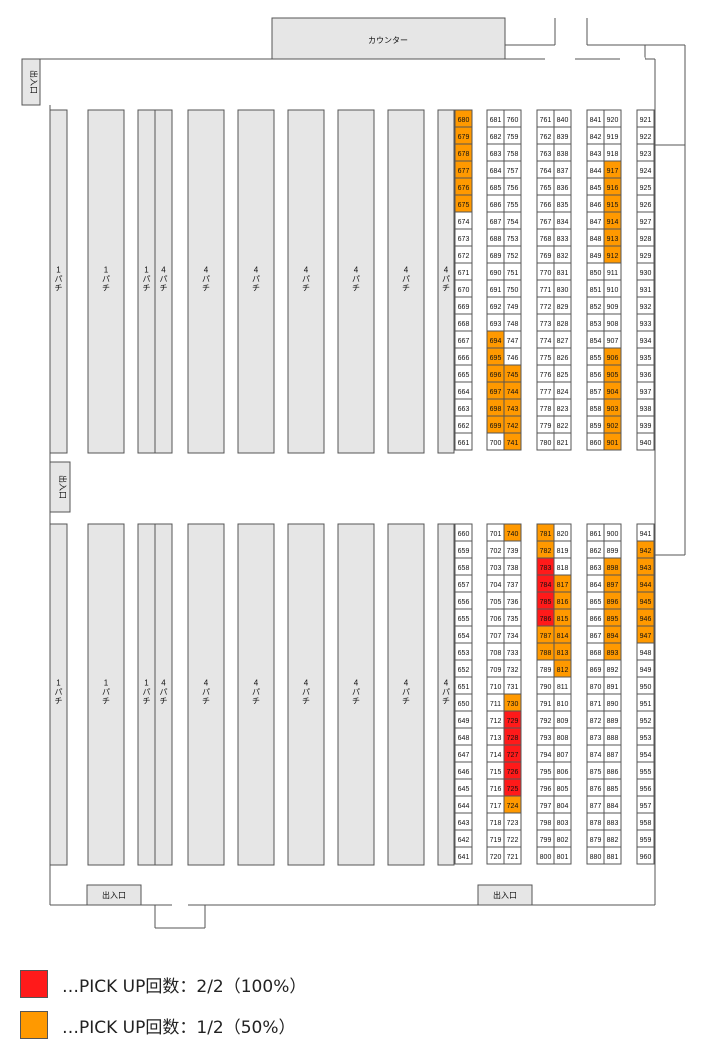 This screenshot has height=1057, width=704. What do you see at coordinates (545, 804) in the screenshot?
I see `seat-797: 797` at bounding box center [545, 804].